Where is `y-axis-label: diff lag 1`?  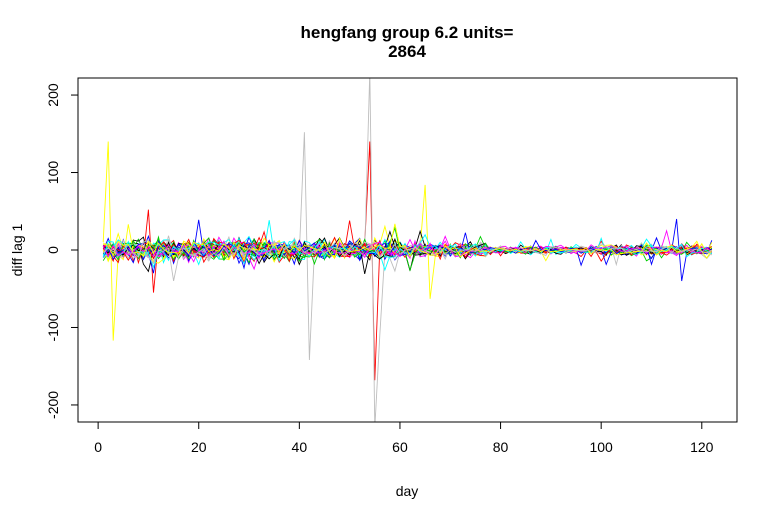
y-axis-label: diff lag 1 is located at coordinates (17, 249).